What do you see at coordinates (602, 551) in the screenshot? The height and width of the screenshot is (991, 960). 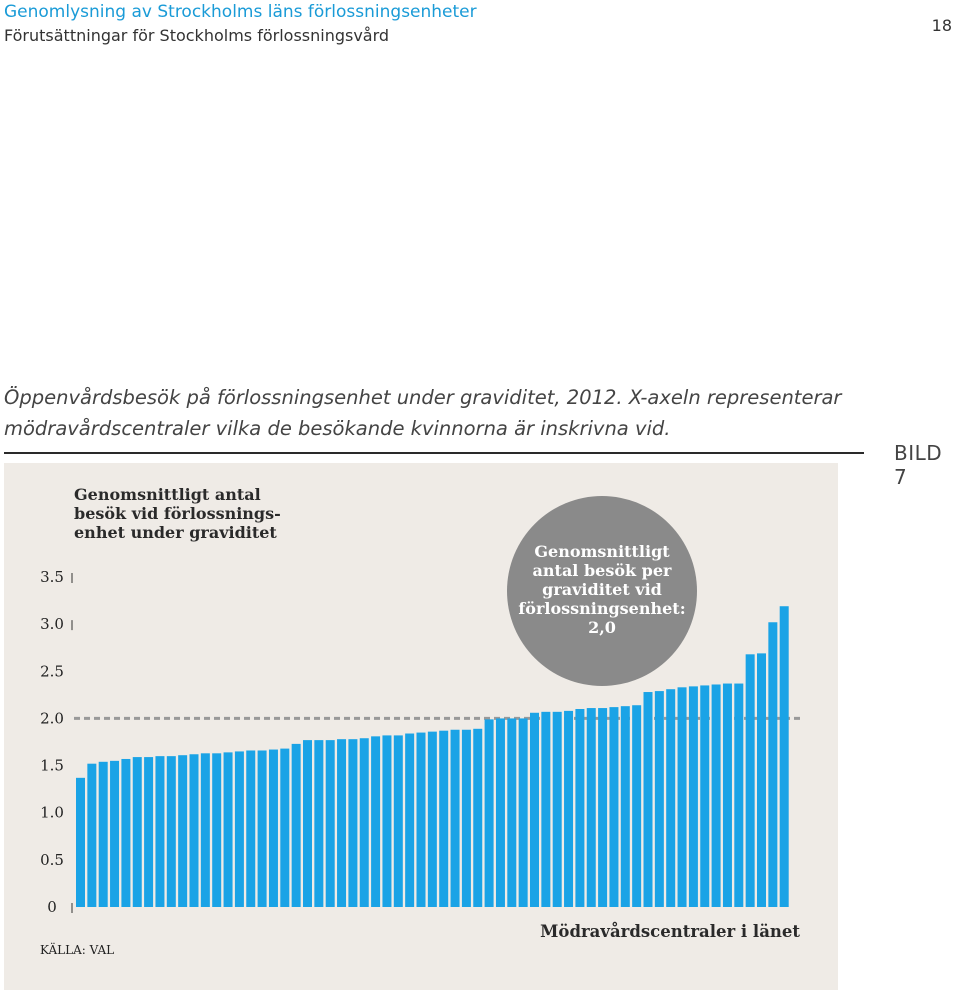 I see `annotation-text-line: Genomsnittligt` at bounding box center [602, 551].